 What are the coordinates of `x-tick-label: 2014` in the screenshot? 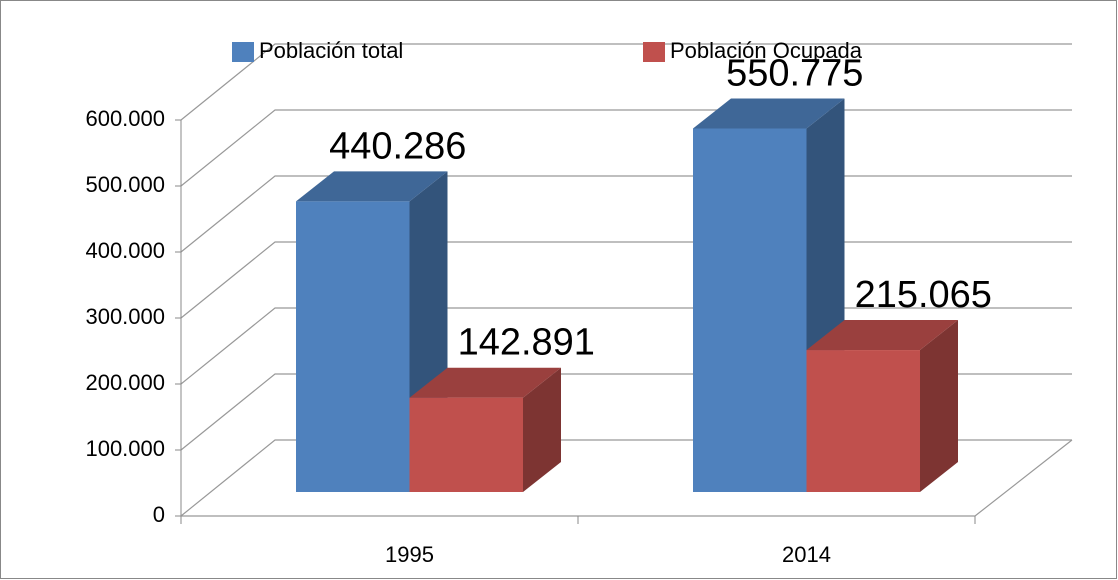 It's located at (806, 554).